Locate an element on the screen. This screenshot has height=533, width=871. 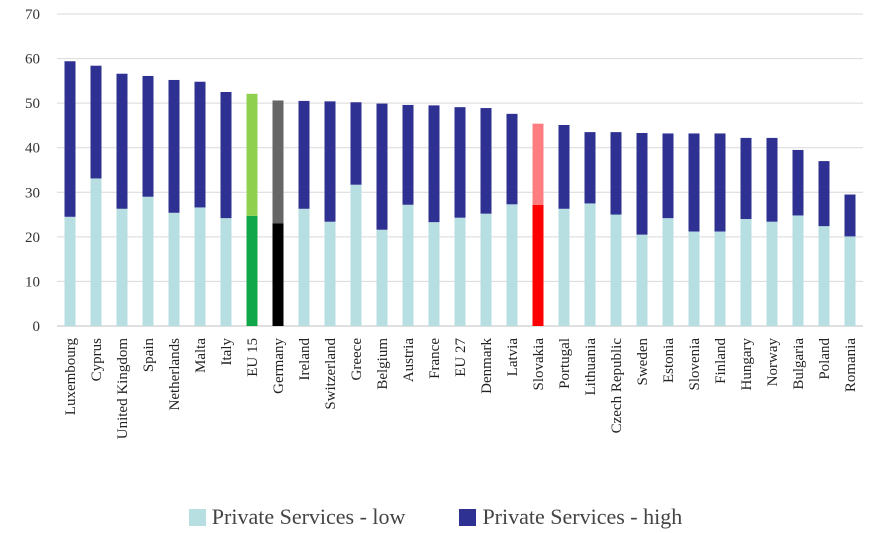
x-category-label: Sweden is located at coordinates (643, 362).